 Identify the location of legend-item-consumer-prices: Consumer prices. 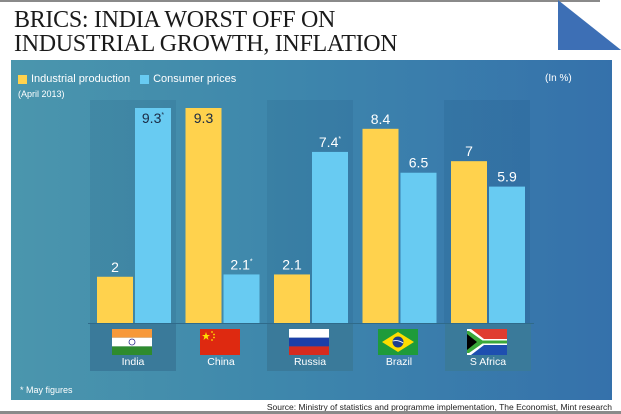
(188, 79).